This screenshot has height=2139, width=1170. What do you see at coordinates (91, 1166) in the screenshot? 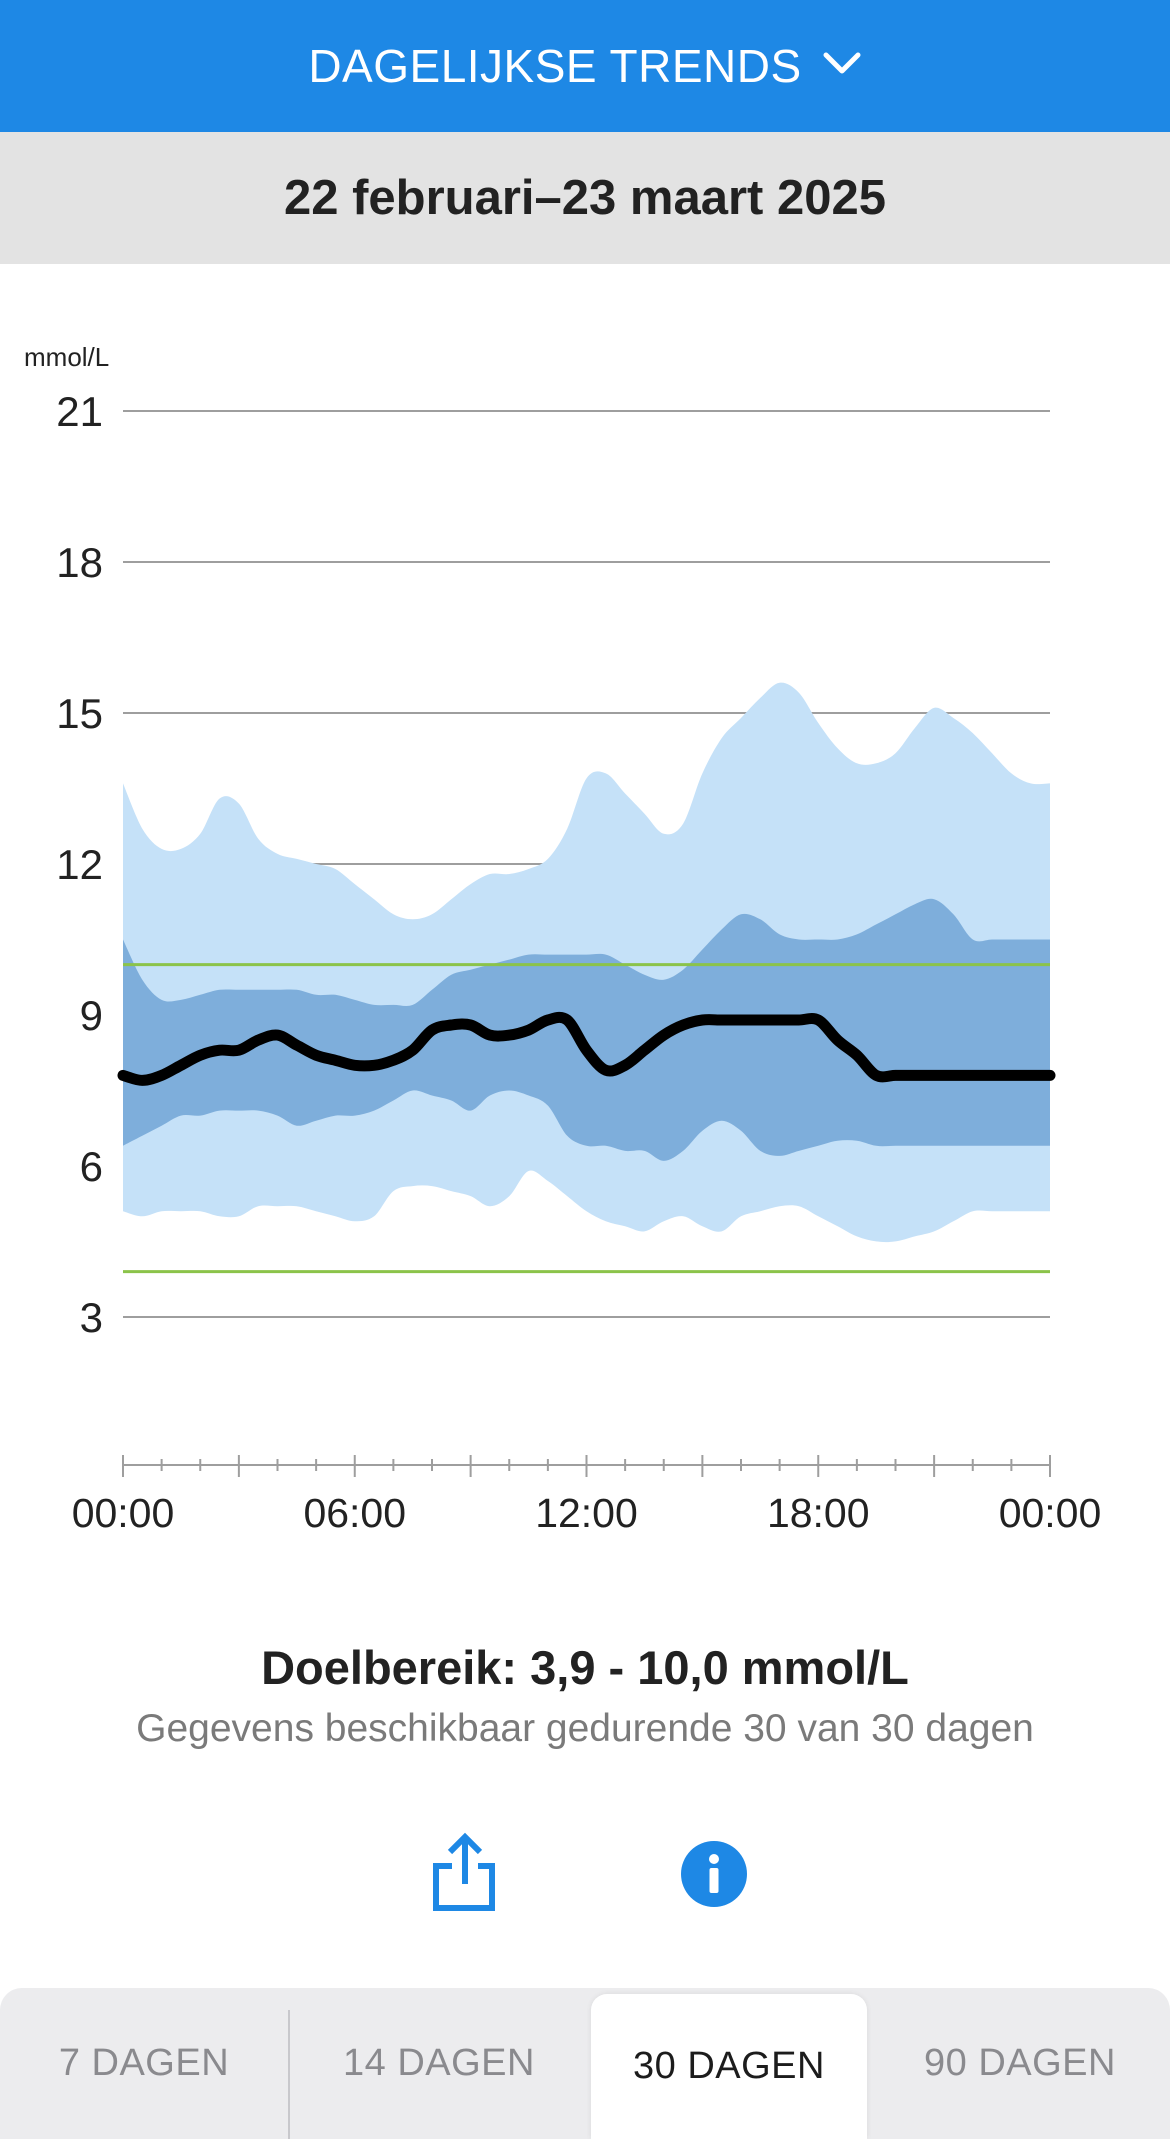
I see `y-tick-label: 6` at bounding box center [91, 1166].